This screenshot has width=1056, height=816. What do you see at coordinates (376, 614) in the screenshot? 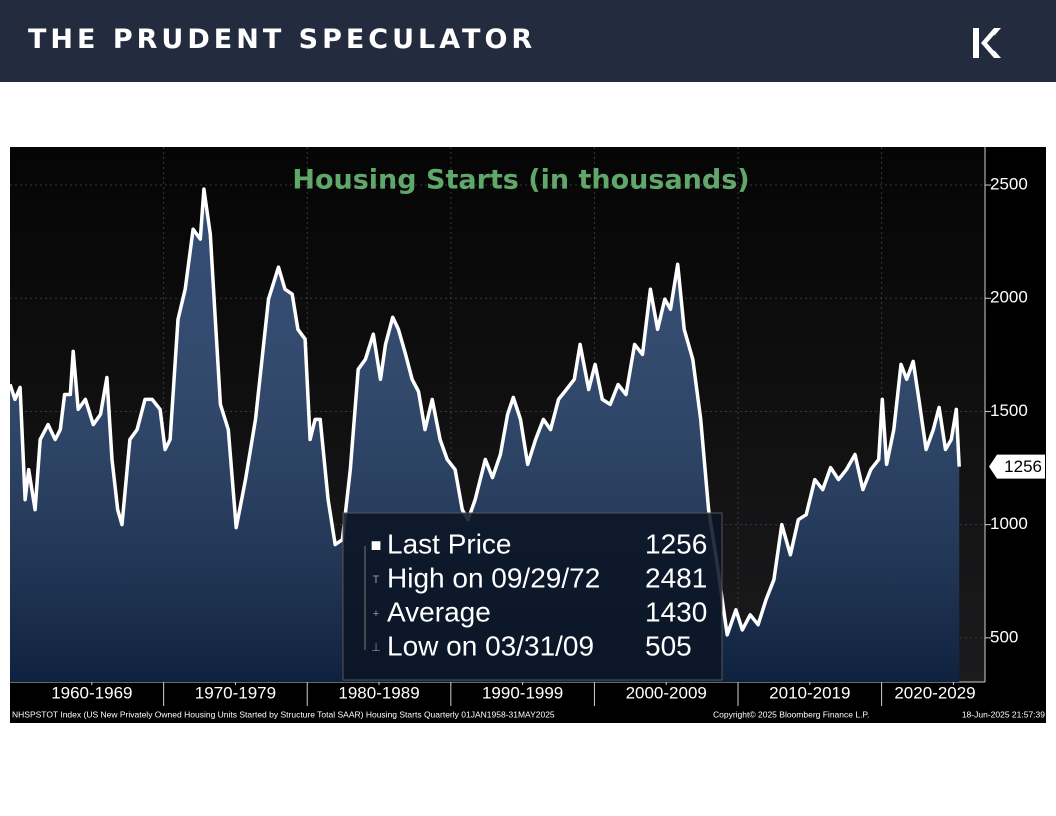
I see `legend-symbol: +` at bounding box center [376, 614].